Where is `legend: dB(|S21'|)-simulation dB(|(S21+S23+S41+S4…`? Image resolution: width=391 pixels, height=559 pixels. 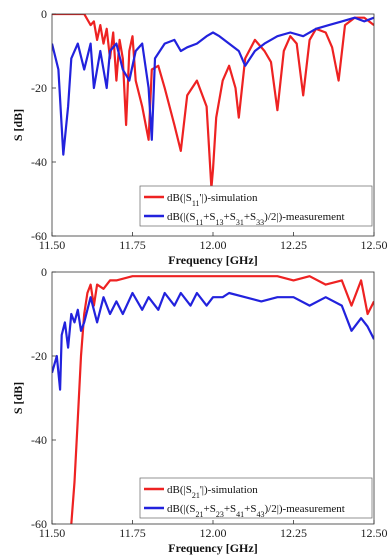
legend: dB(|S21'|)-simulation dB(|(S21+S23+S41+S4… is located at coordinates (256, 498).